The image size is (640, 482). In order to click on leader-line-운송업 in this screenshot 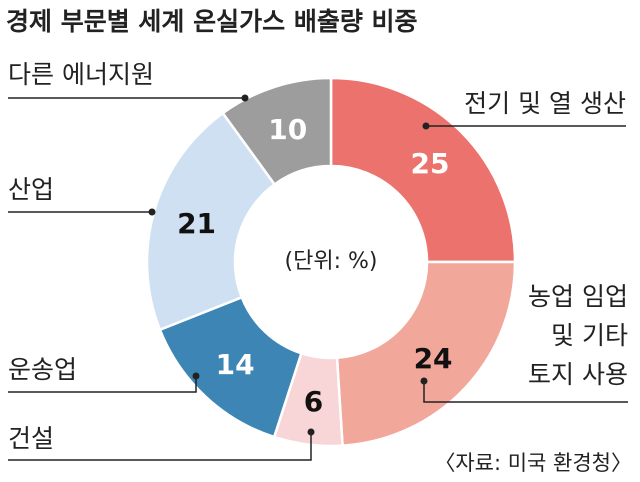, I will do `click(102, 384)`.